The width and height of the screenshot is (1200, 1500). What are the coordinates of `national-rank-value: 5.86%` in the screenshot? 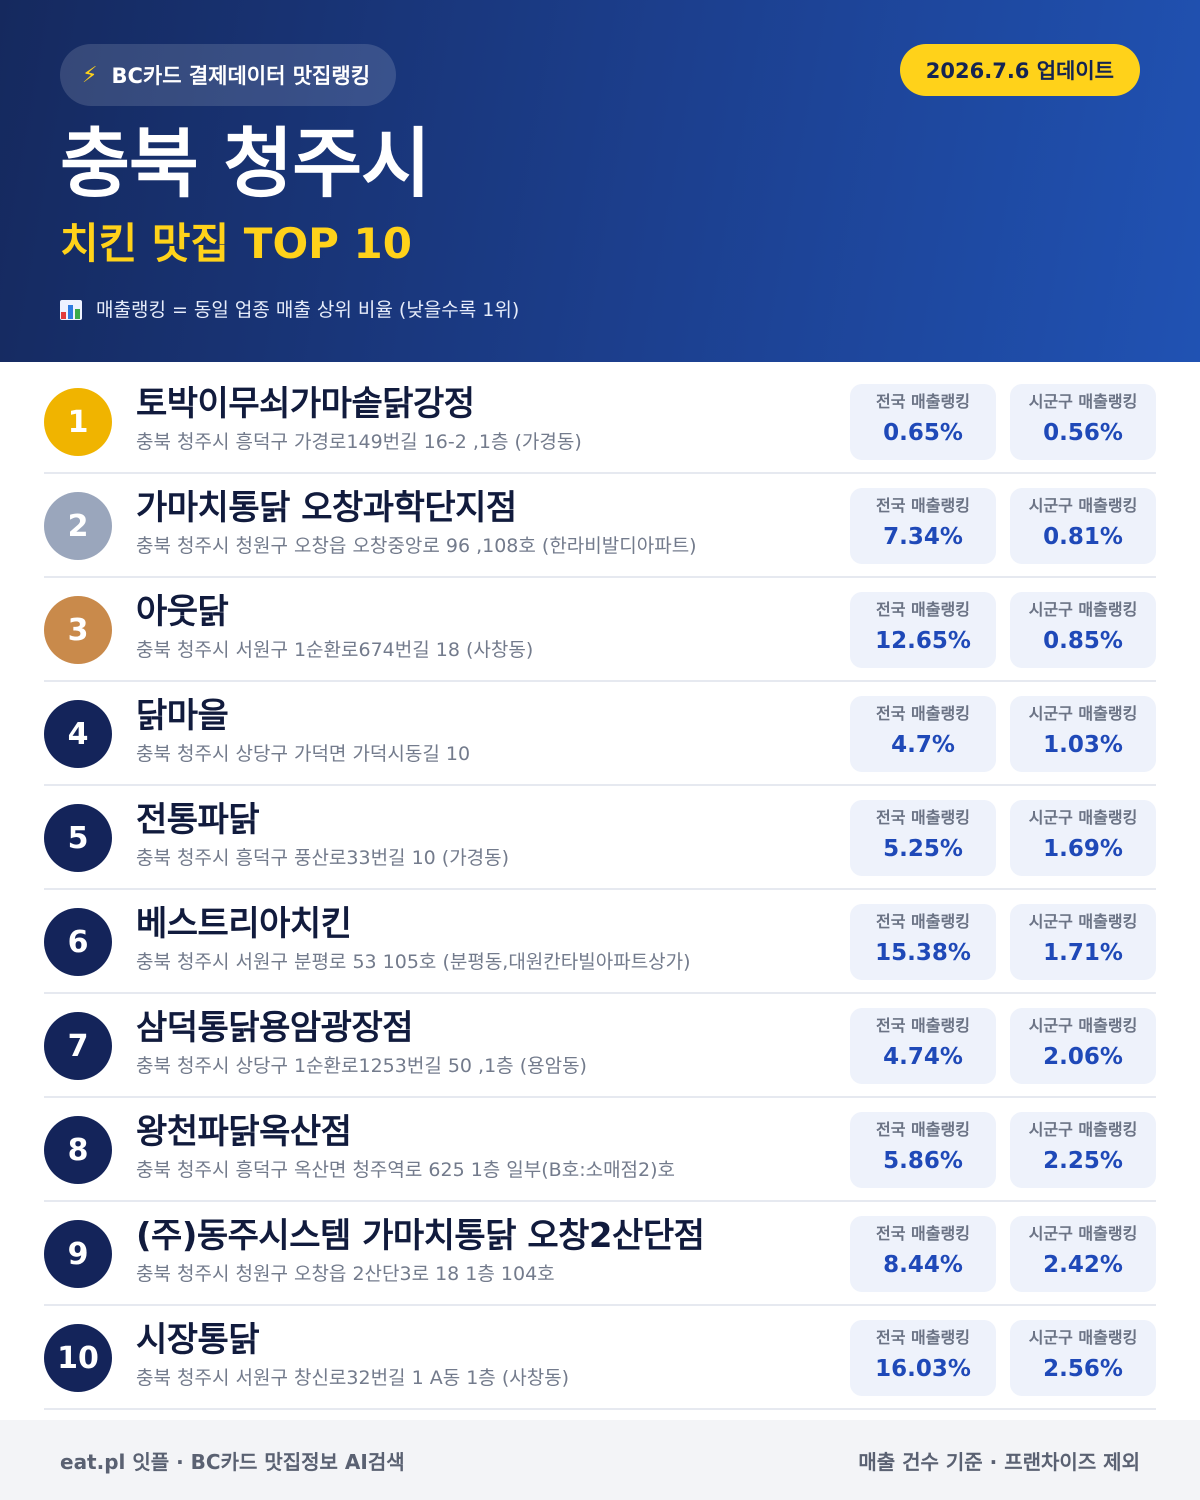 It's located at (923, 1161).